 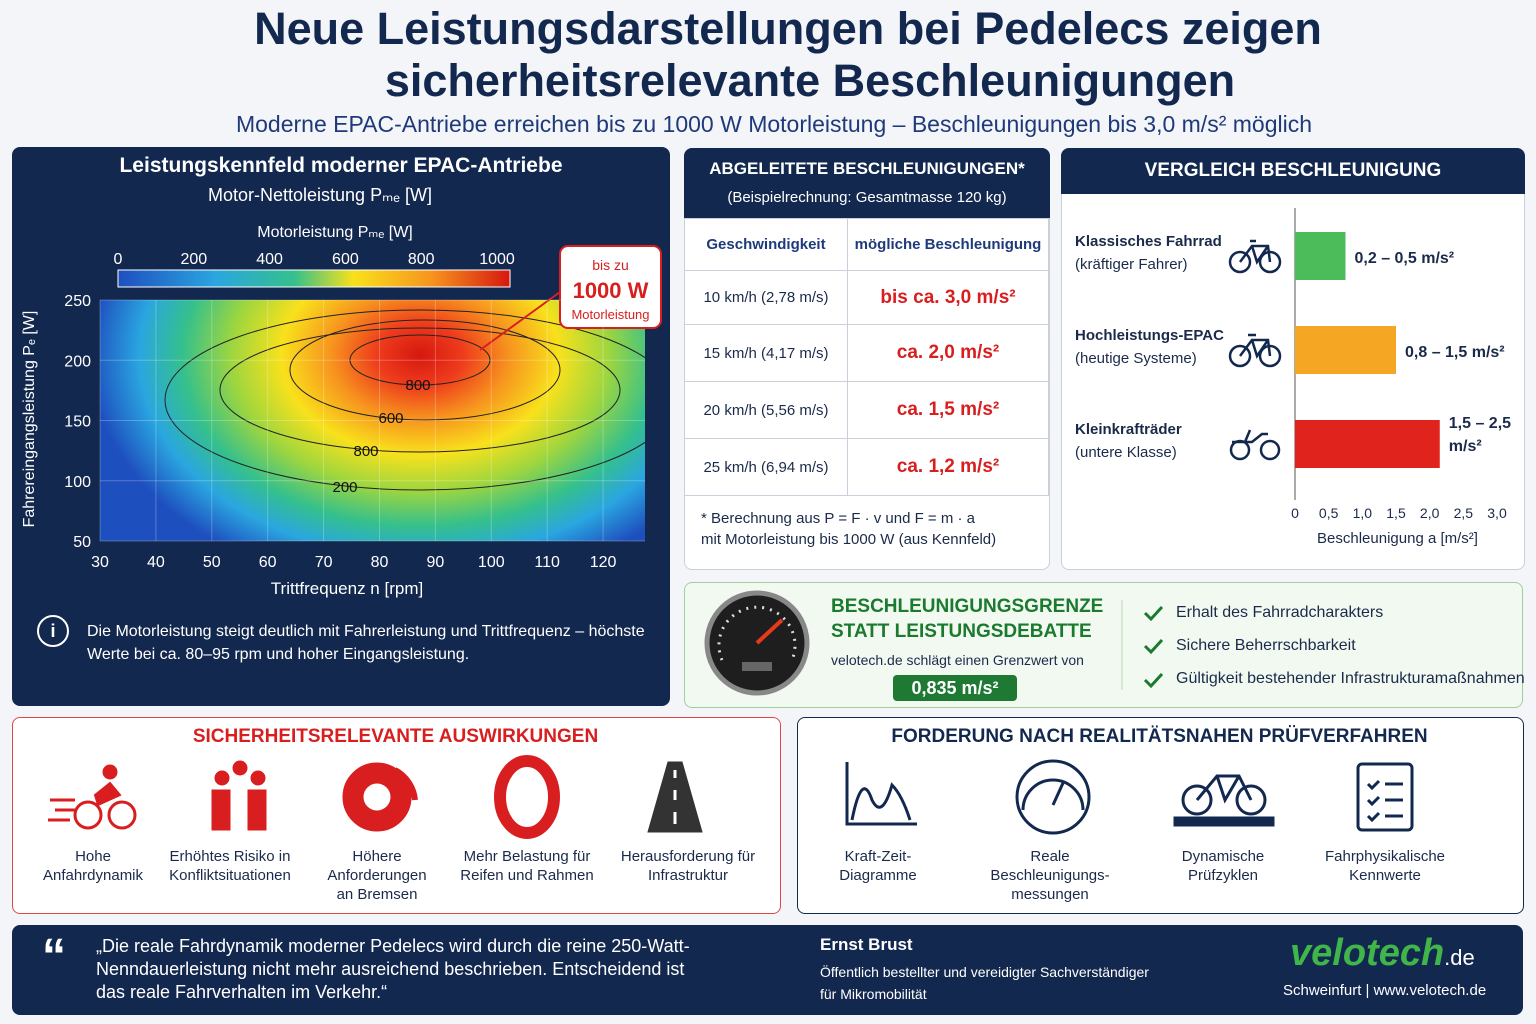 I want to click on footnote: * Berechnung aus P = F · v und F = m · a, so click(x=838, y=518).